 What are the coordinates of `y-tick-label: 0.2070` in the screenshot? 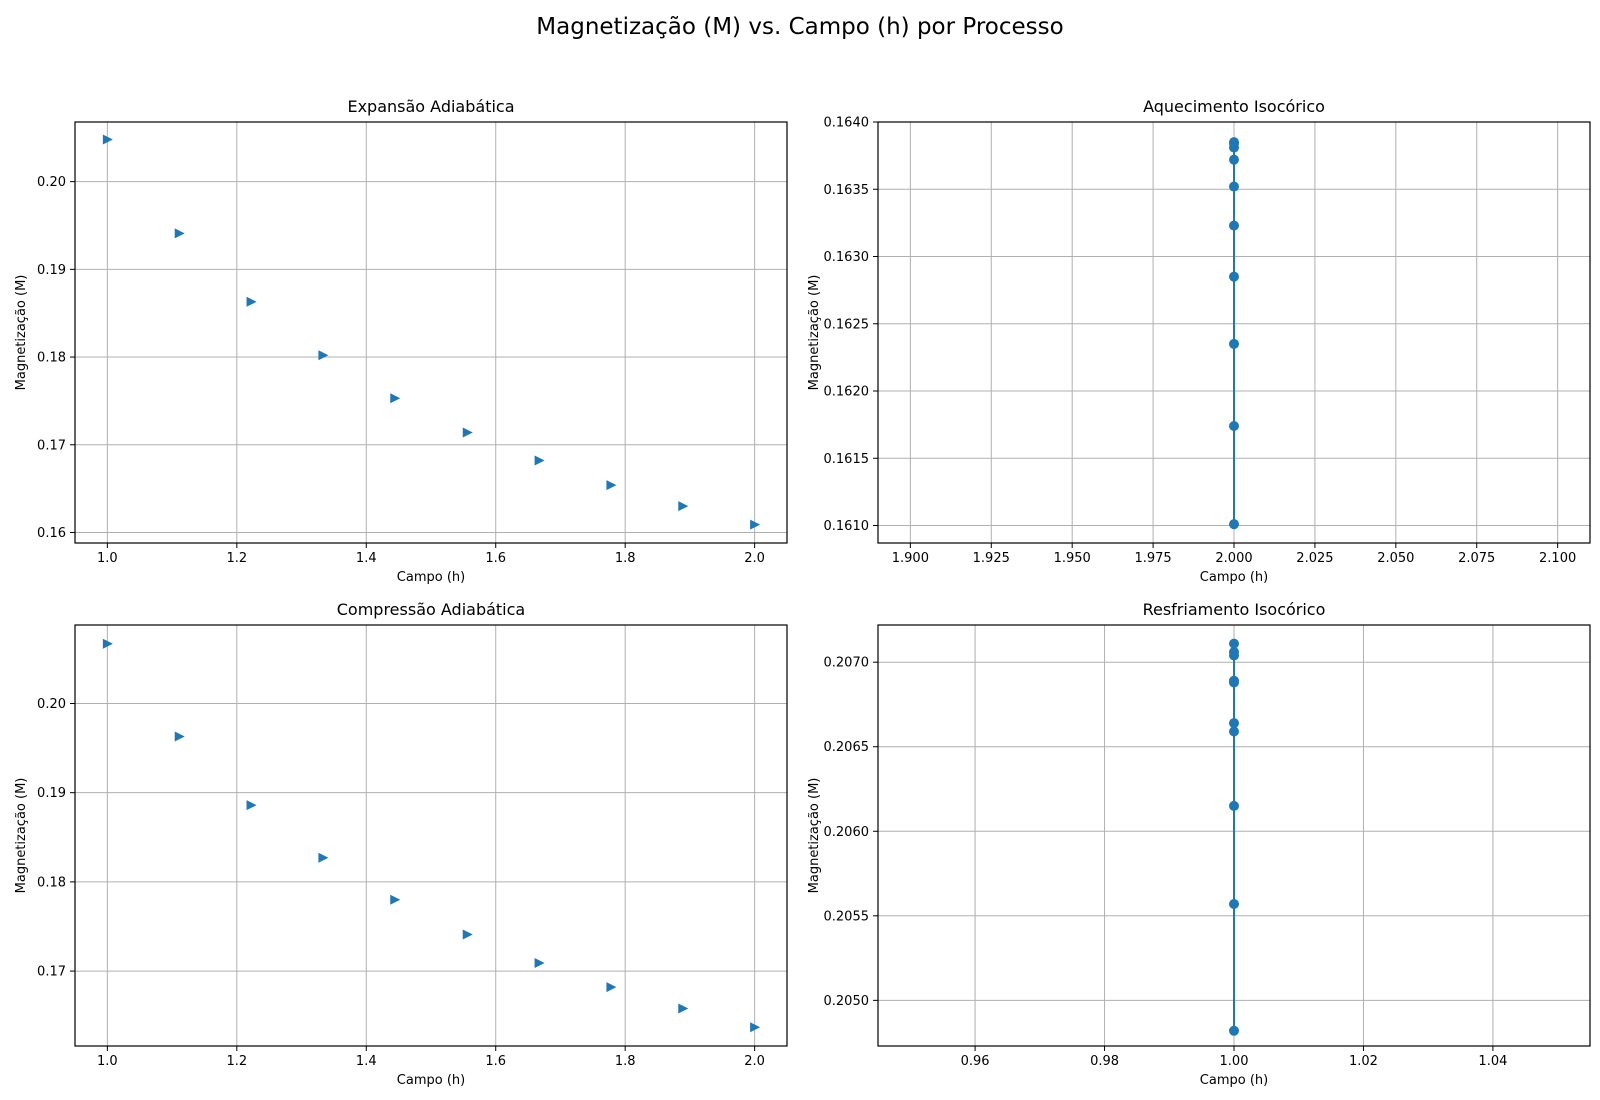 It's located at (847, 663).